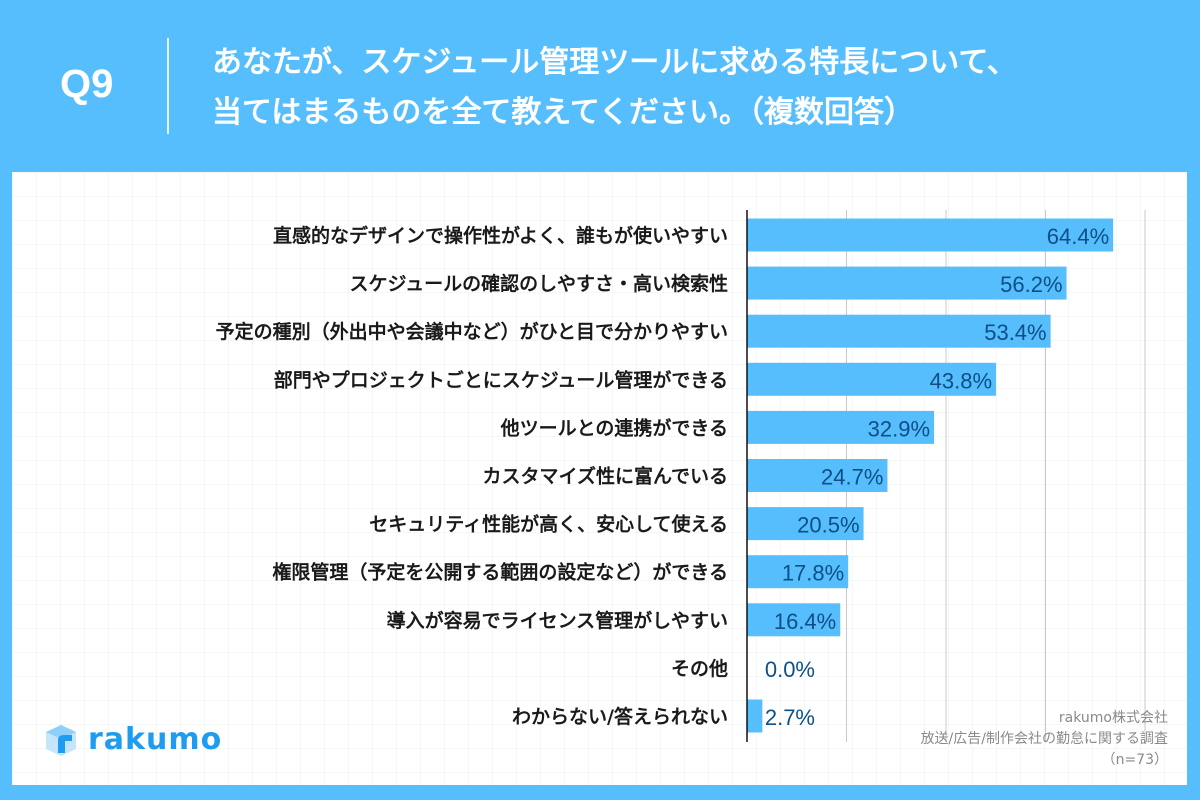  I want to click on value-label: 56.2%, so click(1031, 284).